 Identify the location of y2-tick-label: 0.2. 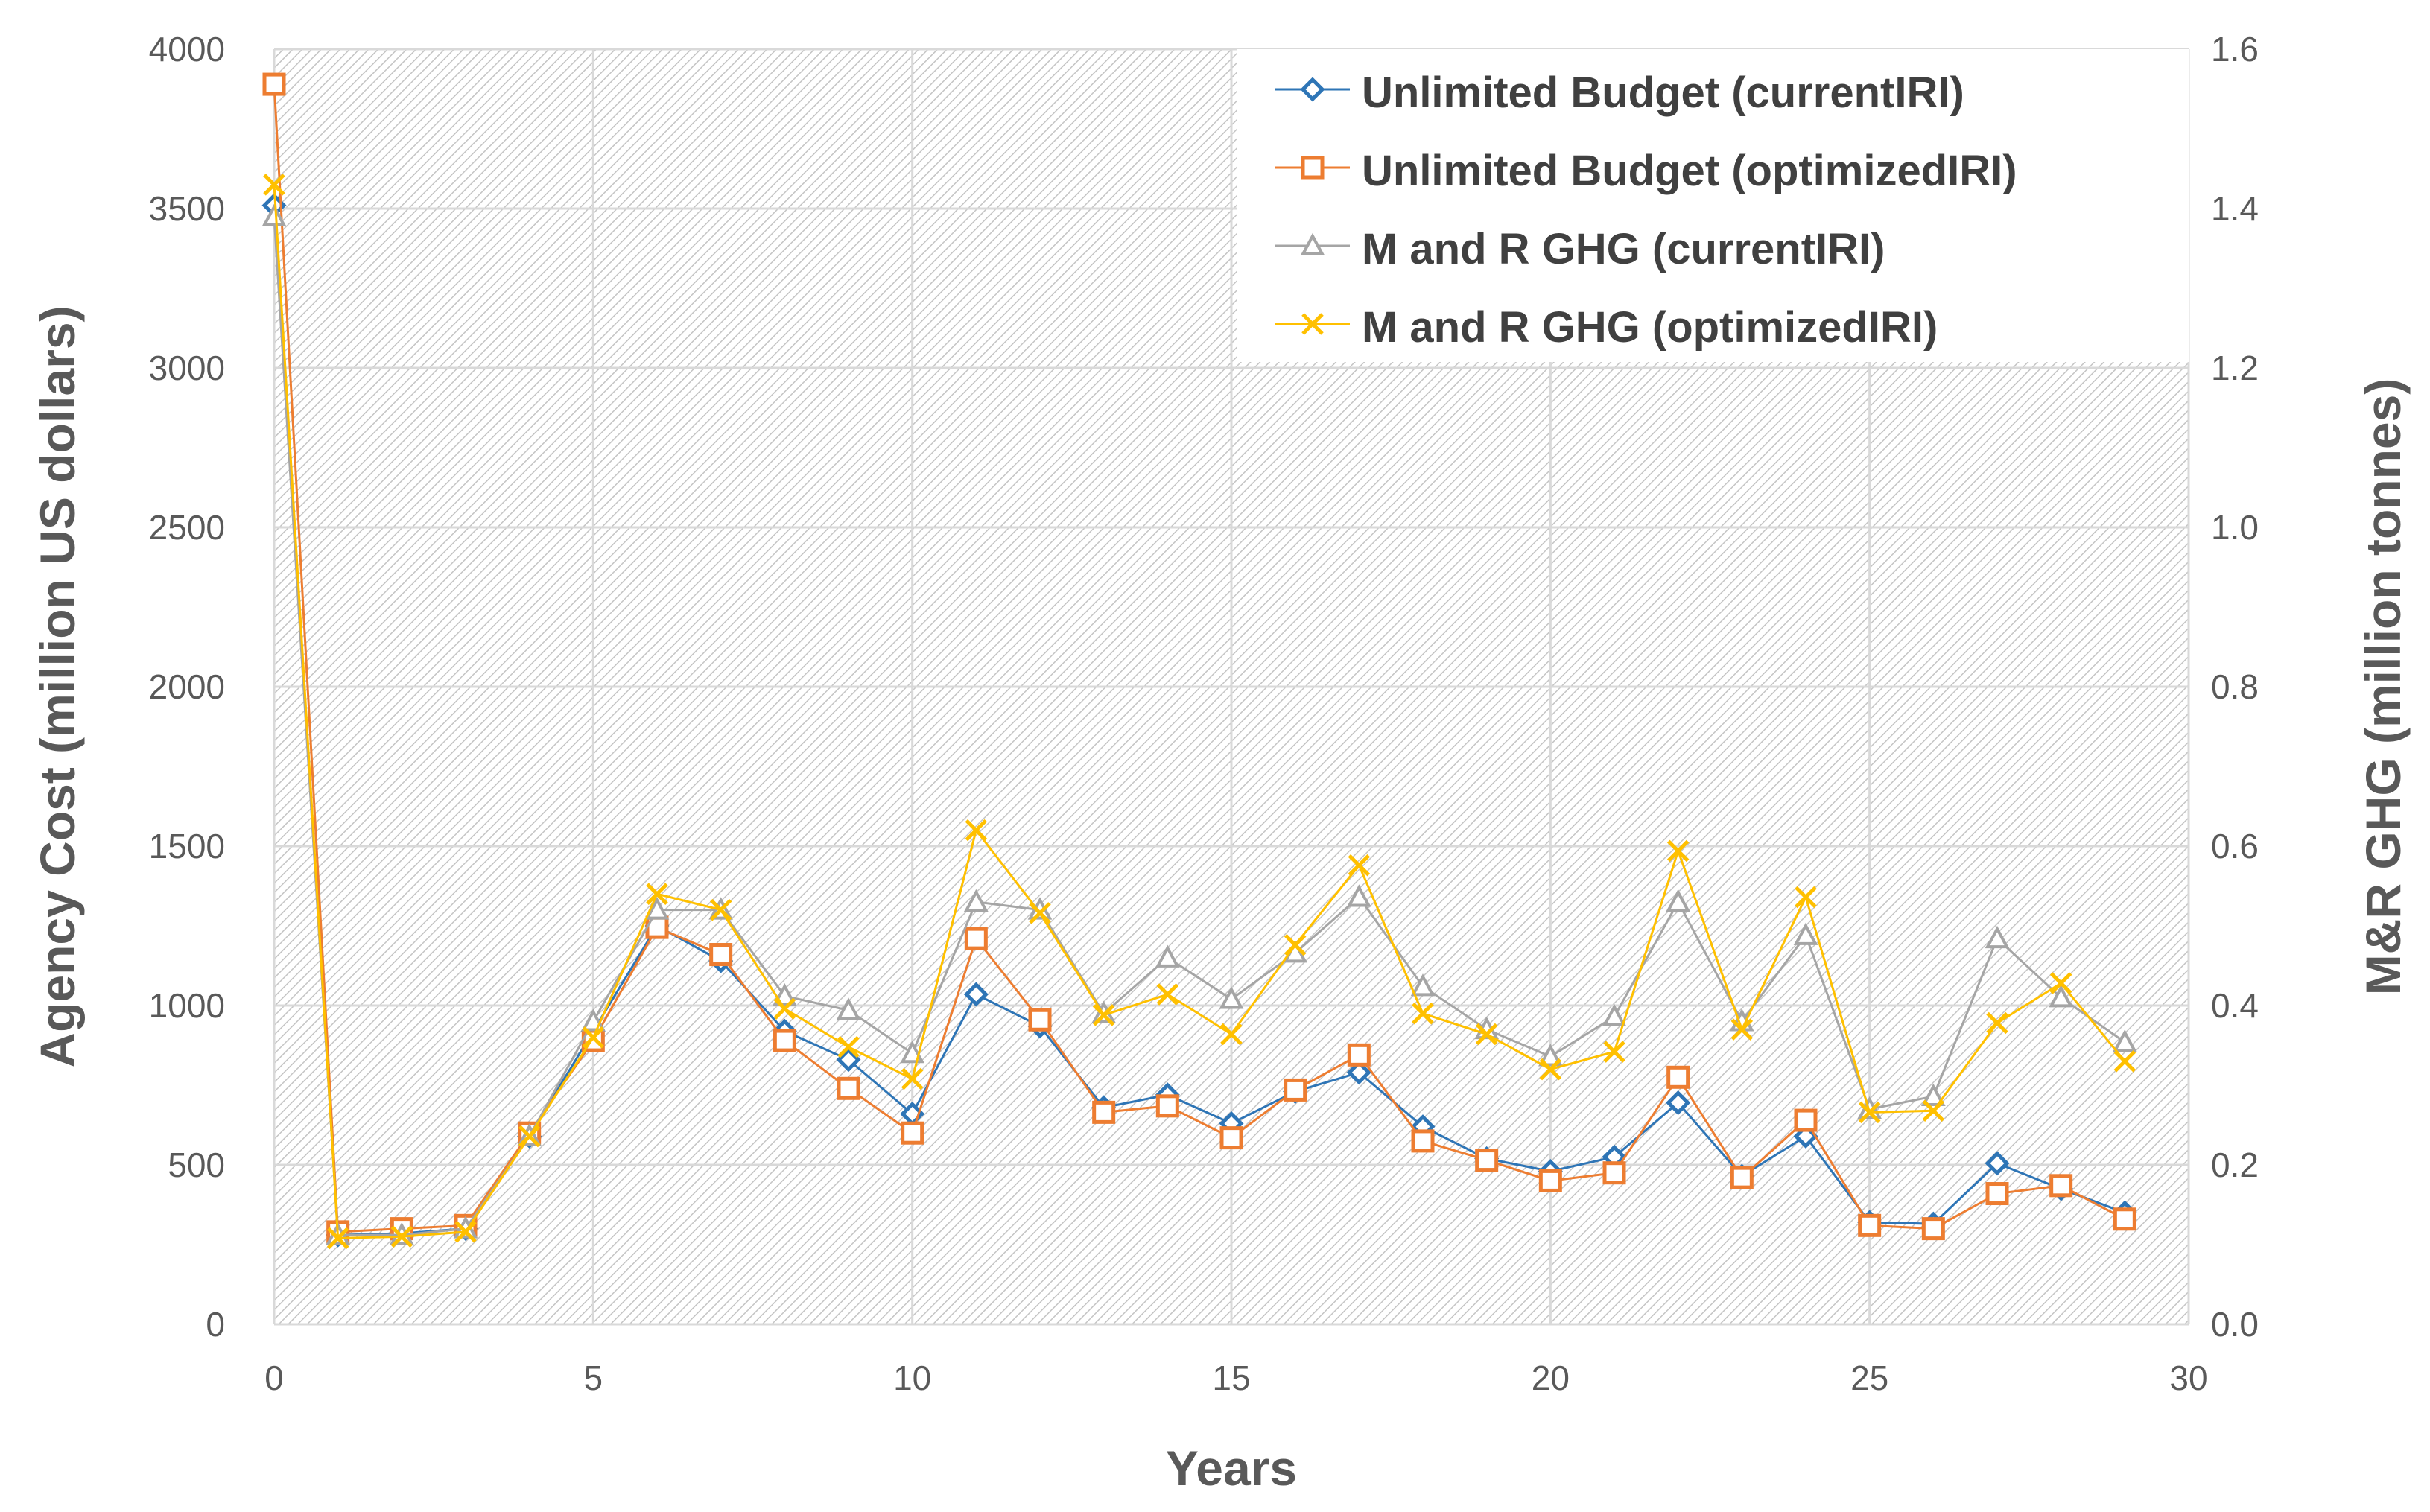
(2235, 1165).